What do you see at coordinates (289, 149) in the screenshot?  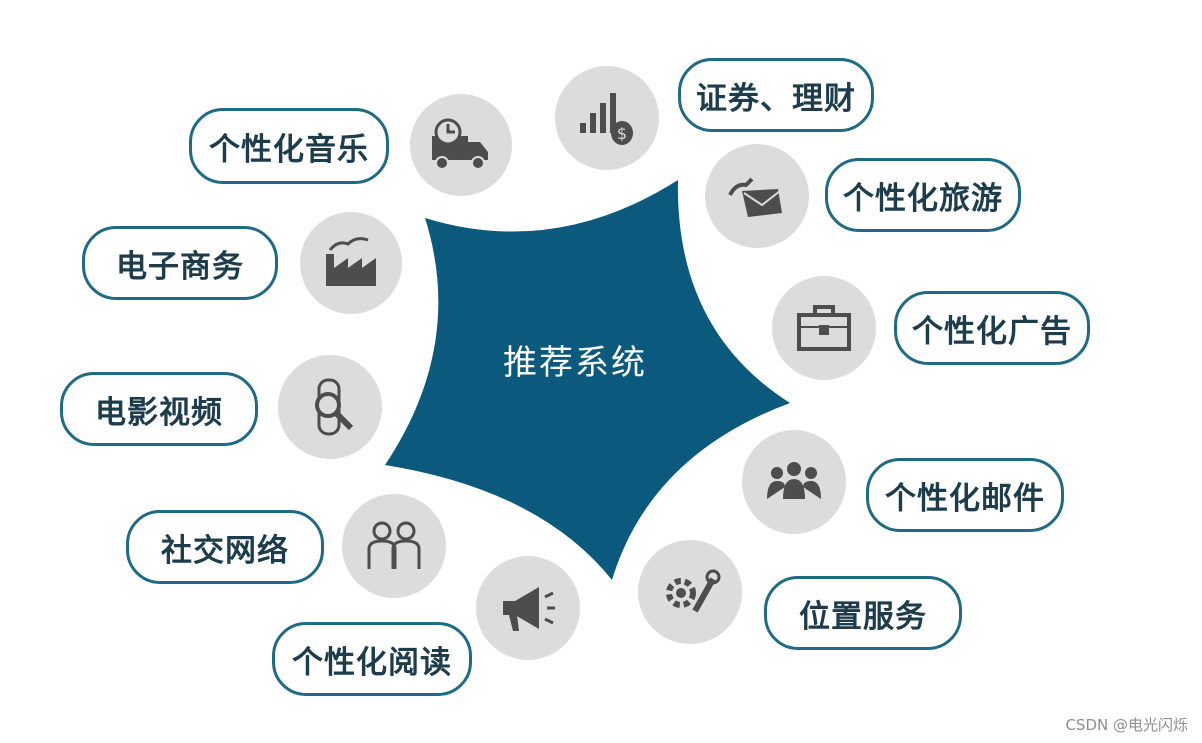 I see `pill-music-label: 个性化音乐` at bounding box center [289, 149].